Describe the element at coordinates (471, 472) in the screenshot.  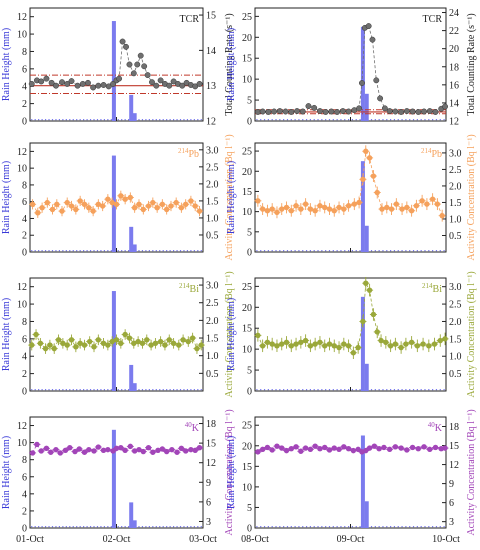
I see `right-y-label-p42: Activity Concentration (Bq l⁻¹)` at that location.